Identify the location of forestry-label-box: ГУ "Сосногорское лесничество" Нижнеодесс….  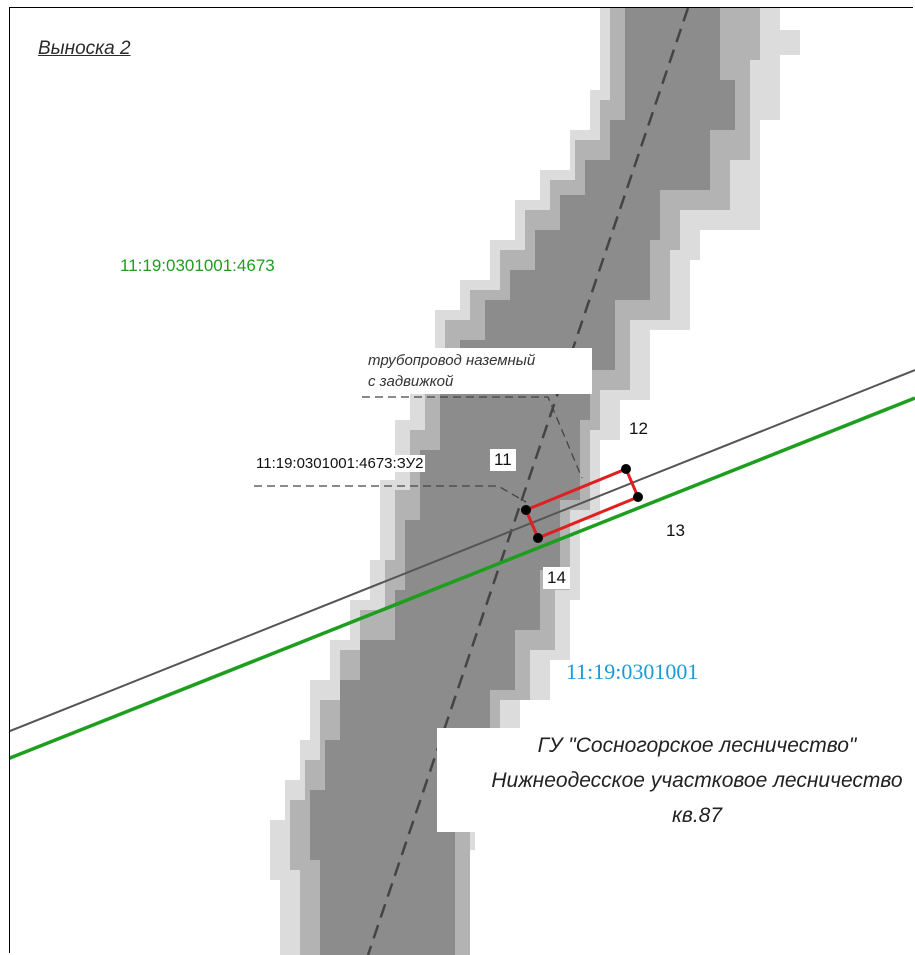
(676, 780).